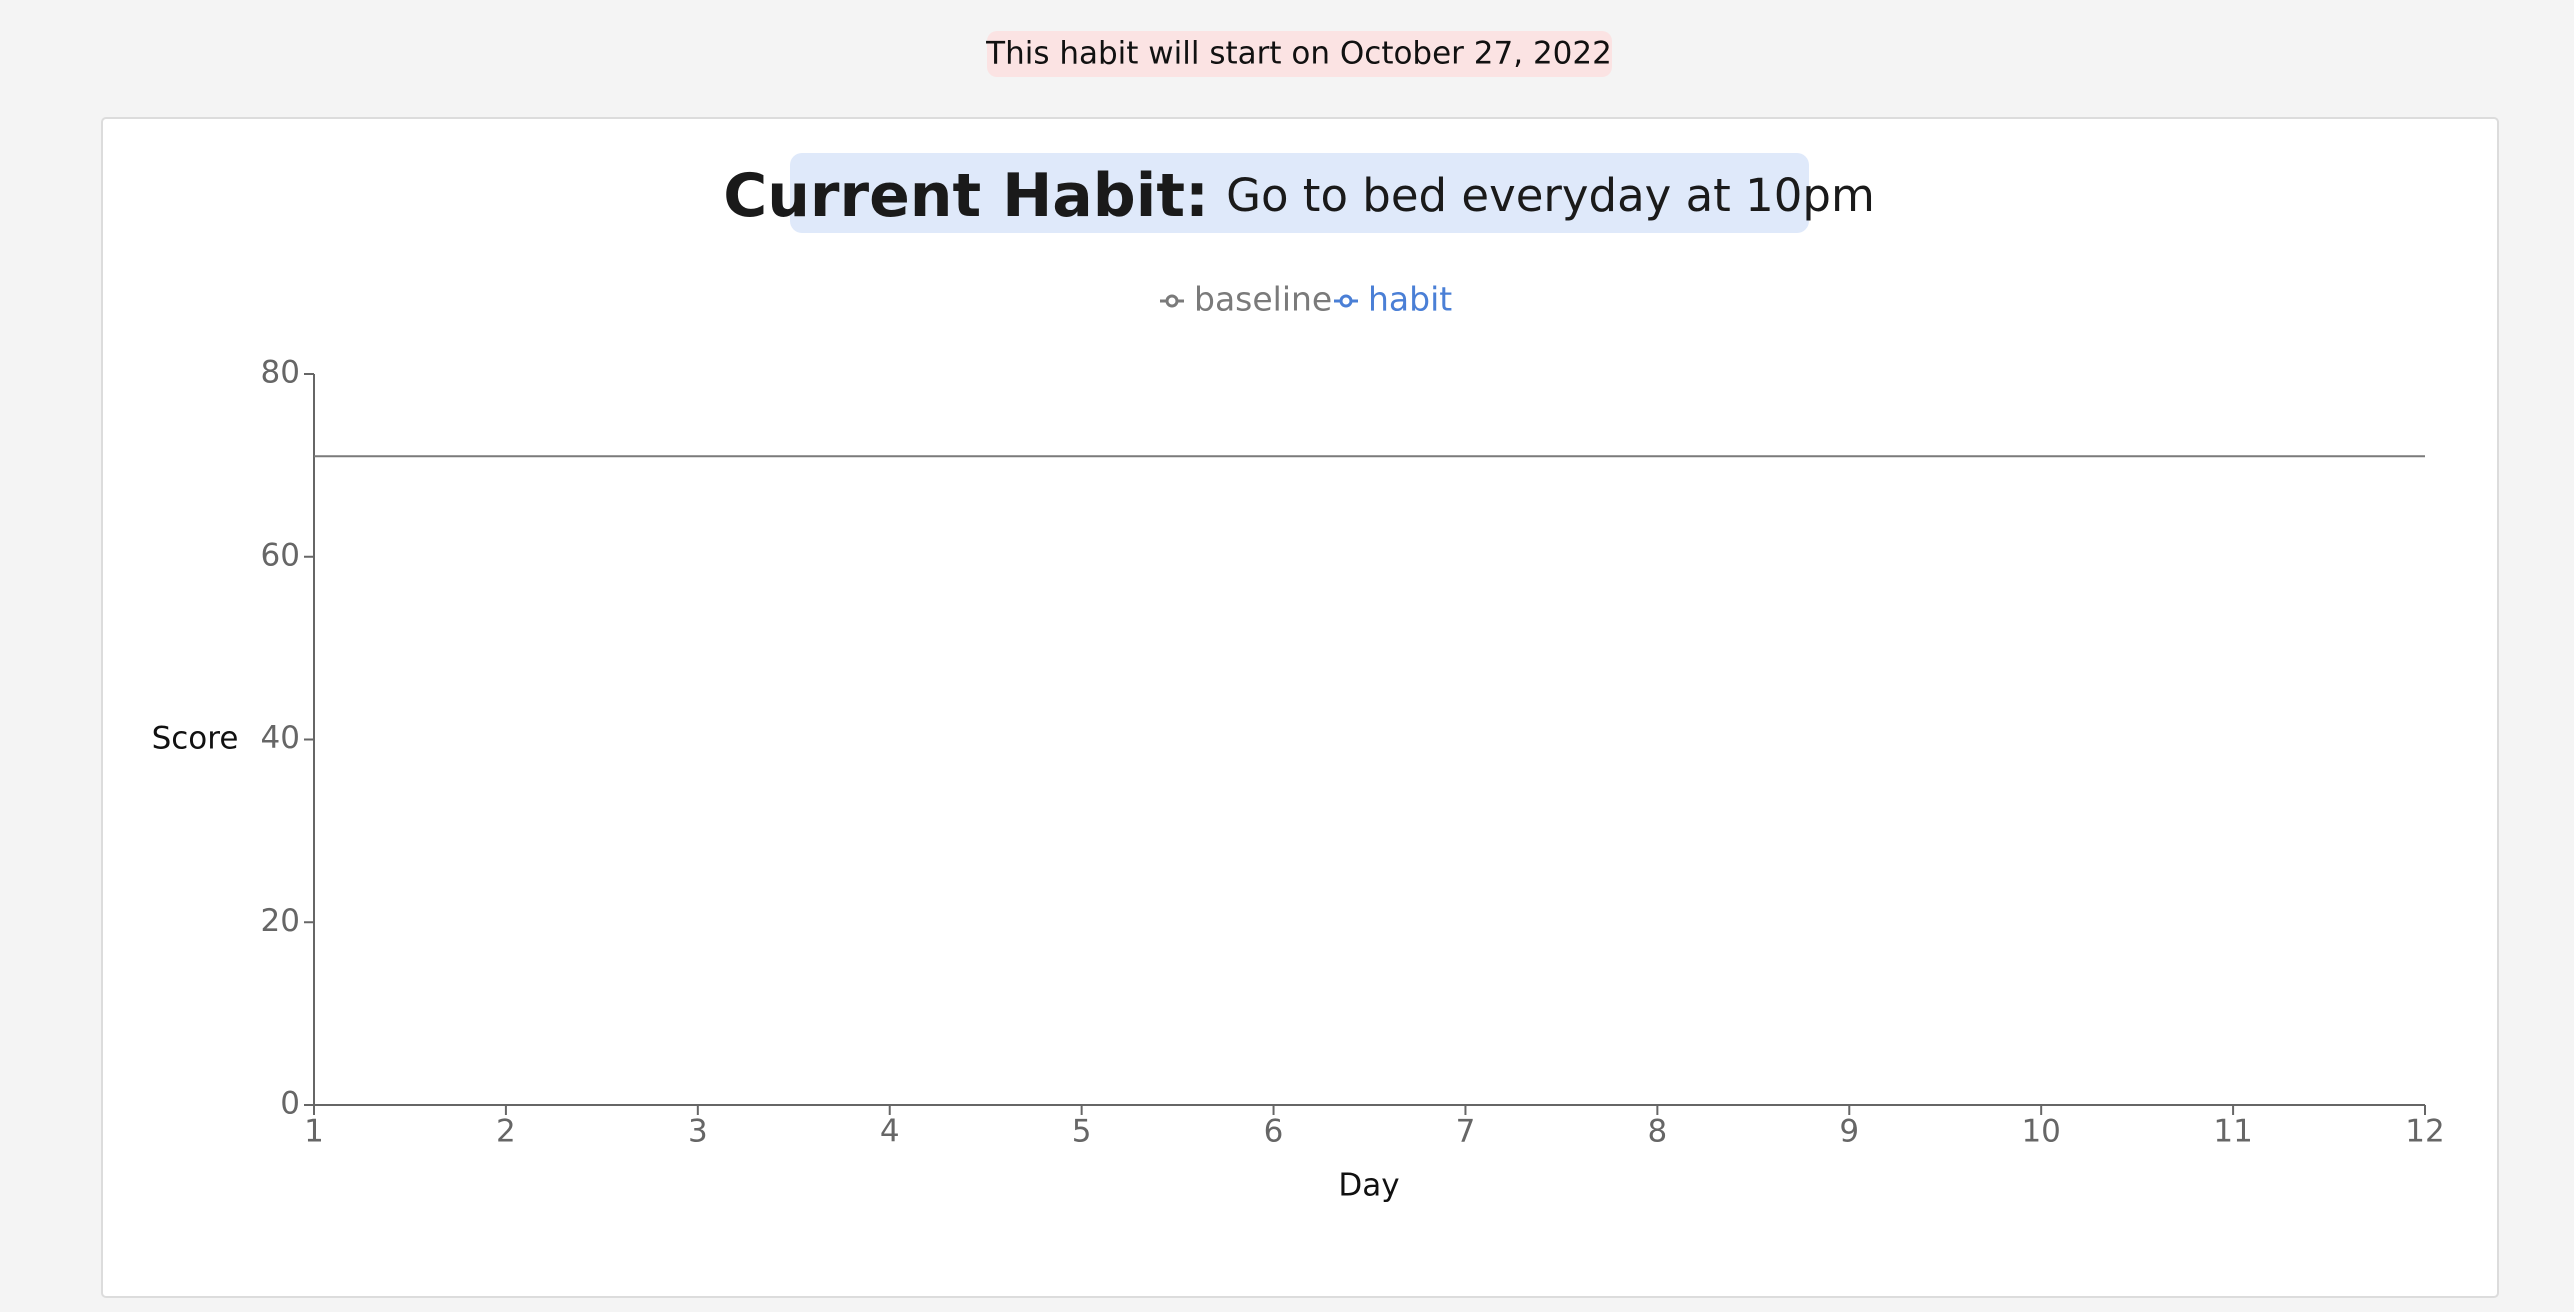 Image resolution: width=2574 pixels, height=1312 pixels. What do you see at coordinates (890, 1132) in the screenshot?
I see `x-tick-label: 4` at bounding box center [890, 1132].